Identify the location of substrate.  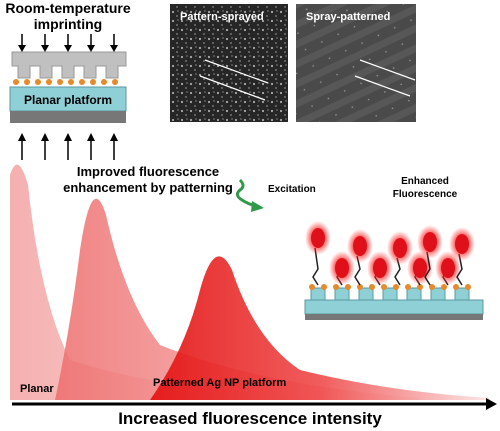
(68, 117).